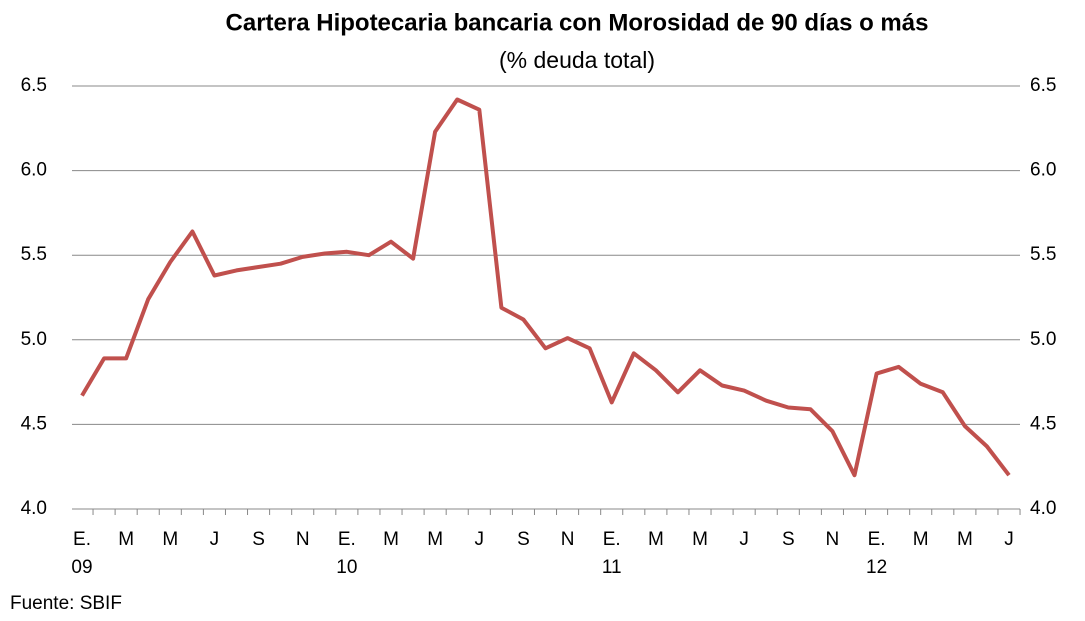  I want to click on y2-tick-label: 4.5, so click(1043, 423).